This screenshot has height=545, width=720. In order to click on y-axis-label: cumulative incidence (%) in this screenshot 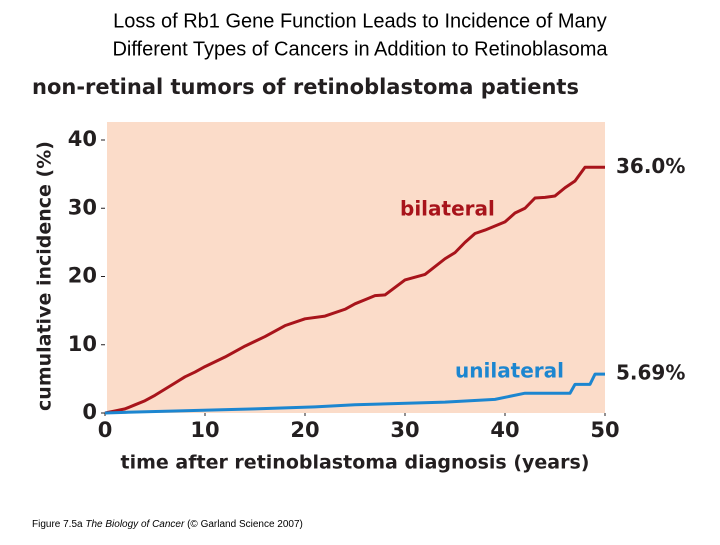, I will do `click(45, 276)`.